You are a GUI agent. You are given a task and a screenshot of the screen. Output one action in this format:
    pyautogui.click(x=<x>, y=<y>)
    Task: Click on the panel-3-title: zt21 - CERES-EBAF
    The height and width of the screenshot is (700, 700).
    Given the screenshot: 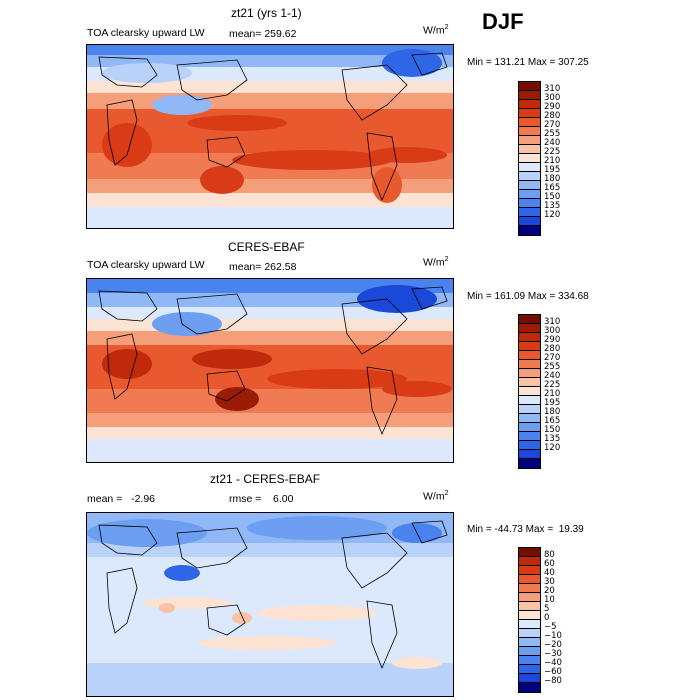 What is the action you would take?
    pyautogui.click(x=265, y=479)
    